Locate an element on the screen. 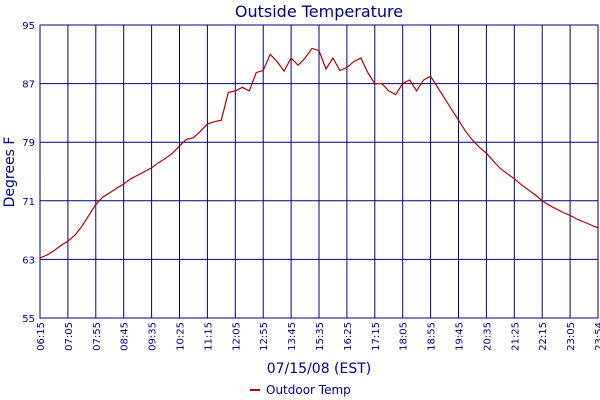  y-axis-label: Degrees F is located at coordinates (10, 172).